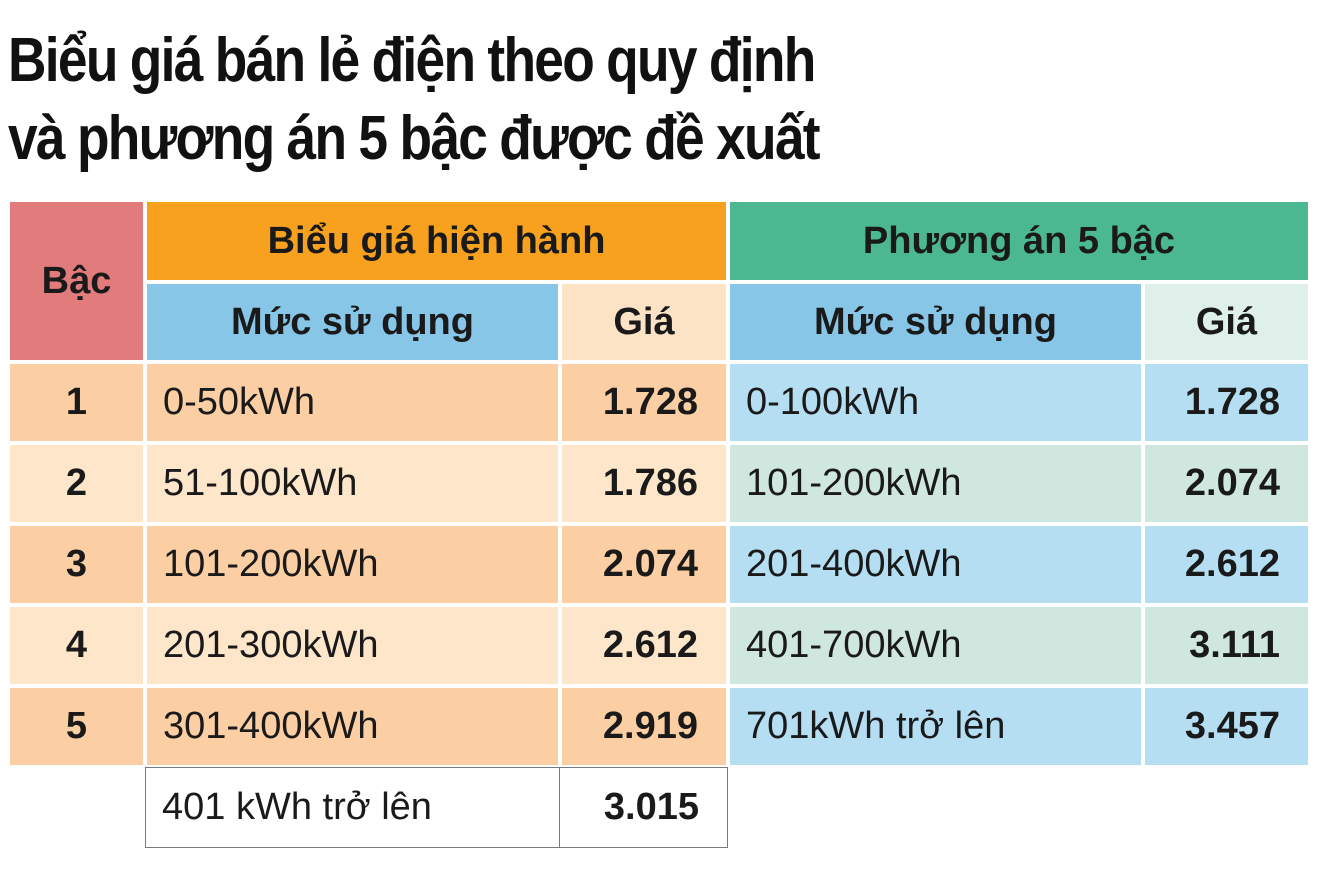  What do you see at coordinates (76, 281) in the screenshot?
I see `bac-header: Bậc` at bounding box center [76, 281].